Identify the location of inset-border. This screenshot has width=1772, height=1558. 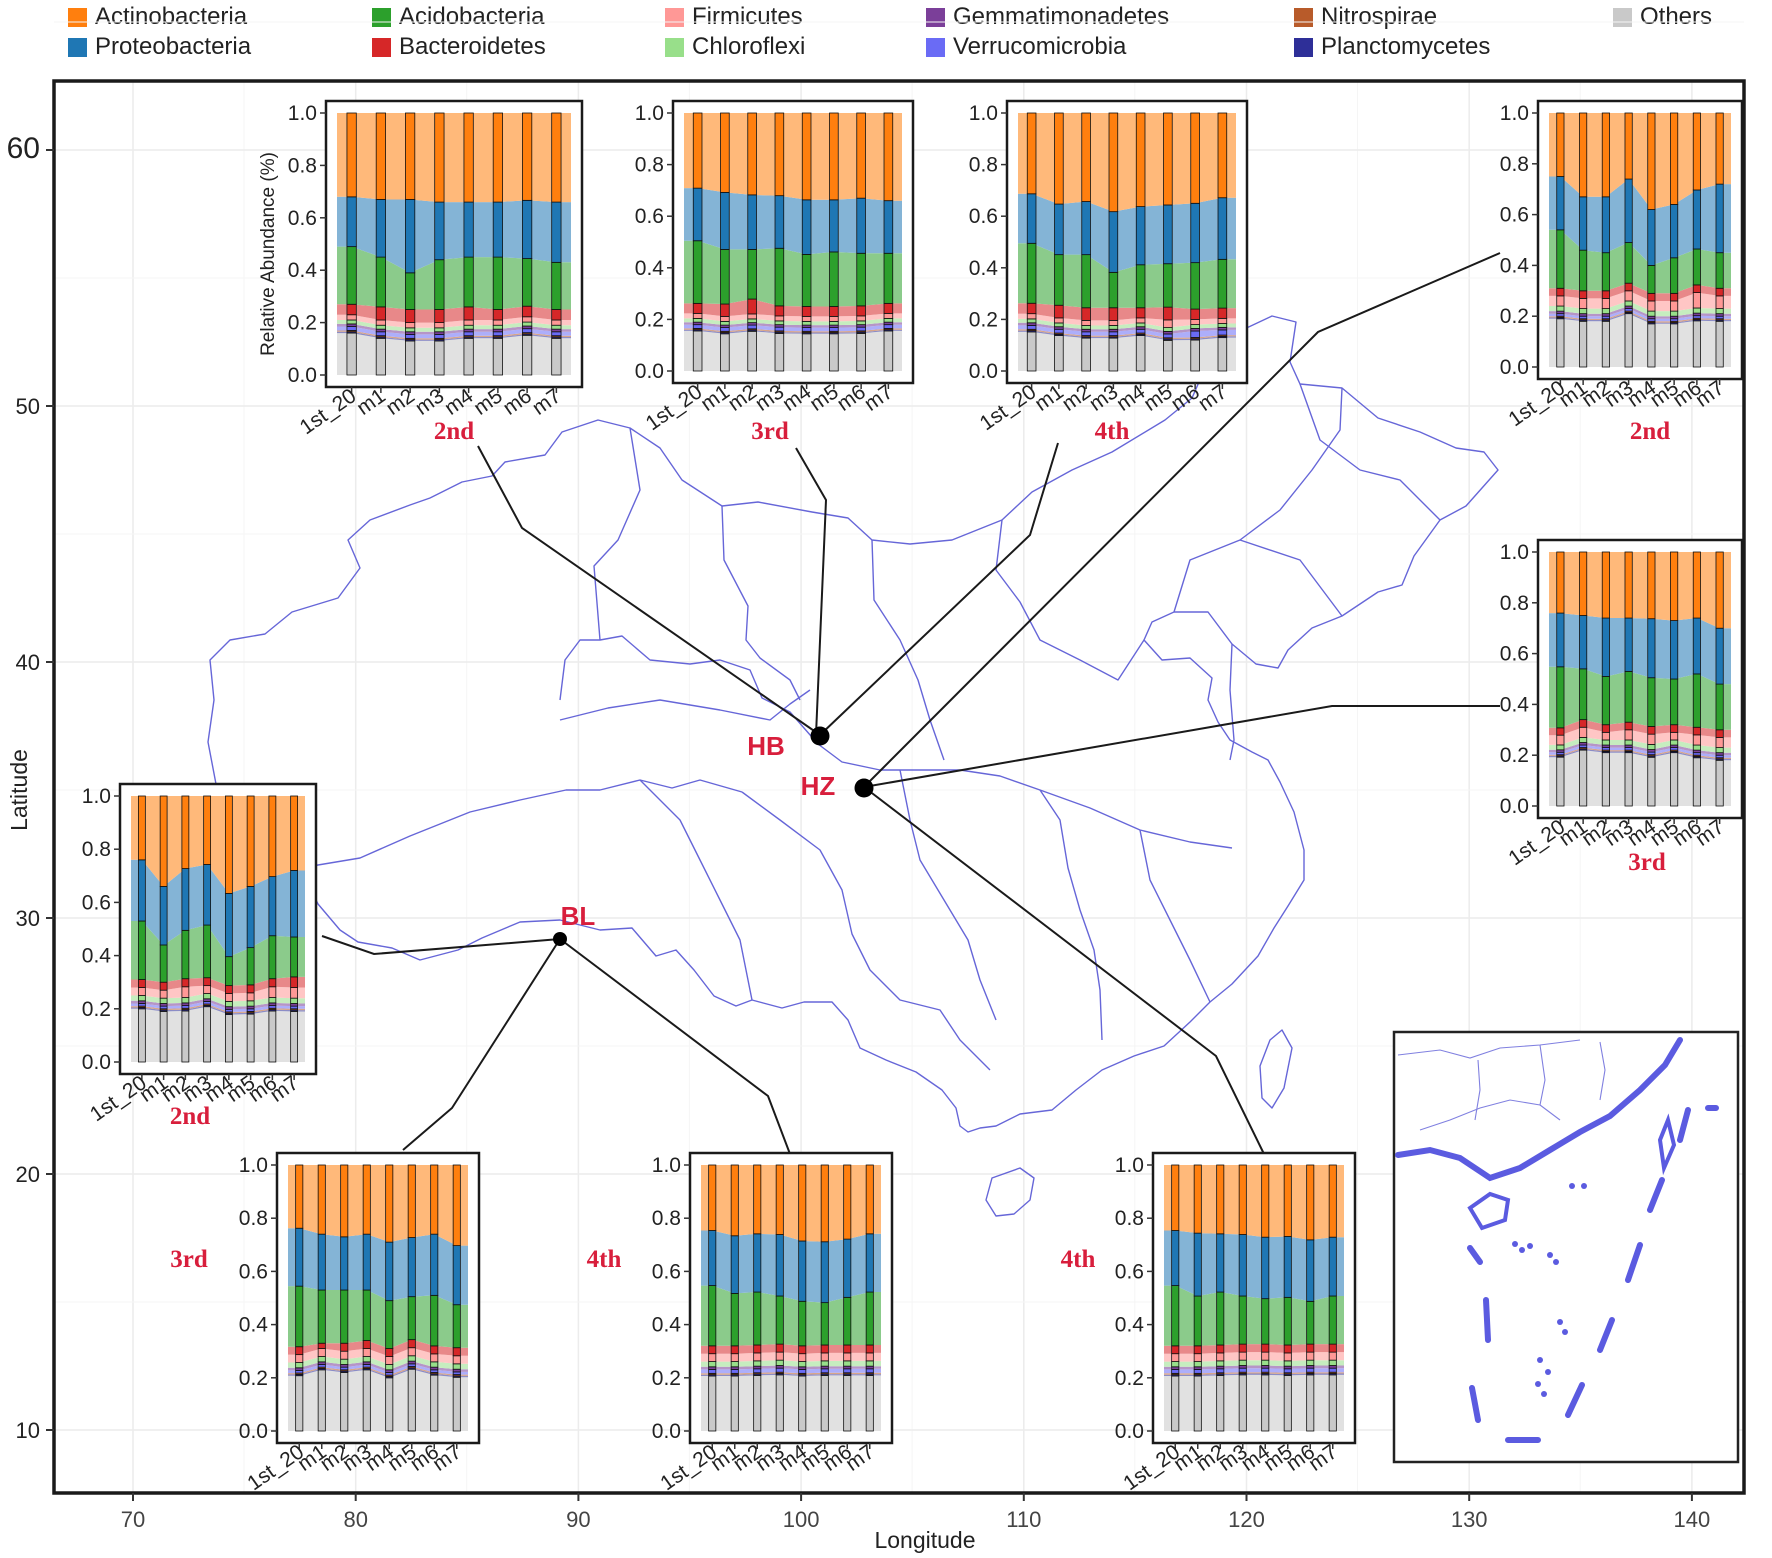
(1477, 1090).